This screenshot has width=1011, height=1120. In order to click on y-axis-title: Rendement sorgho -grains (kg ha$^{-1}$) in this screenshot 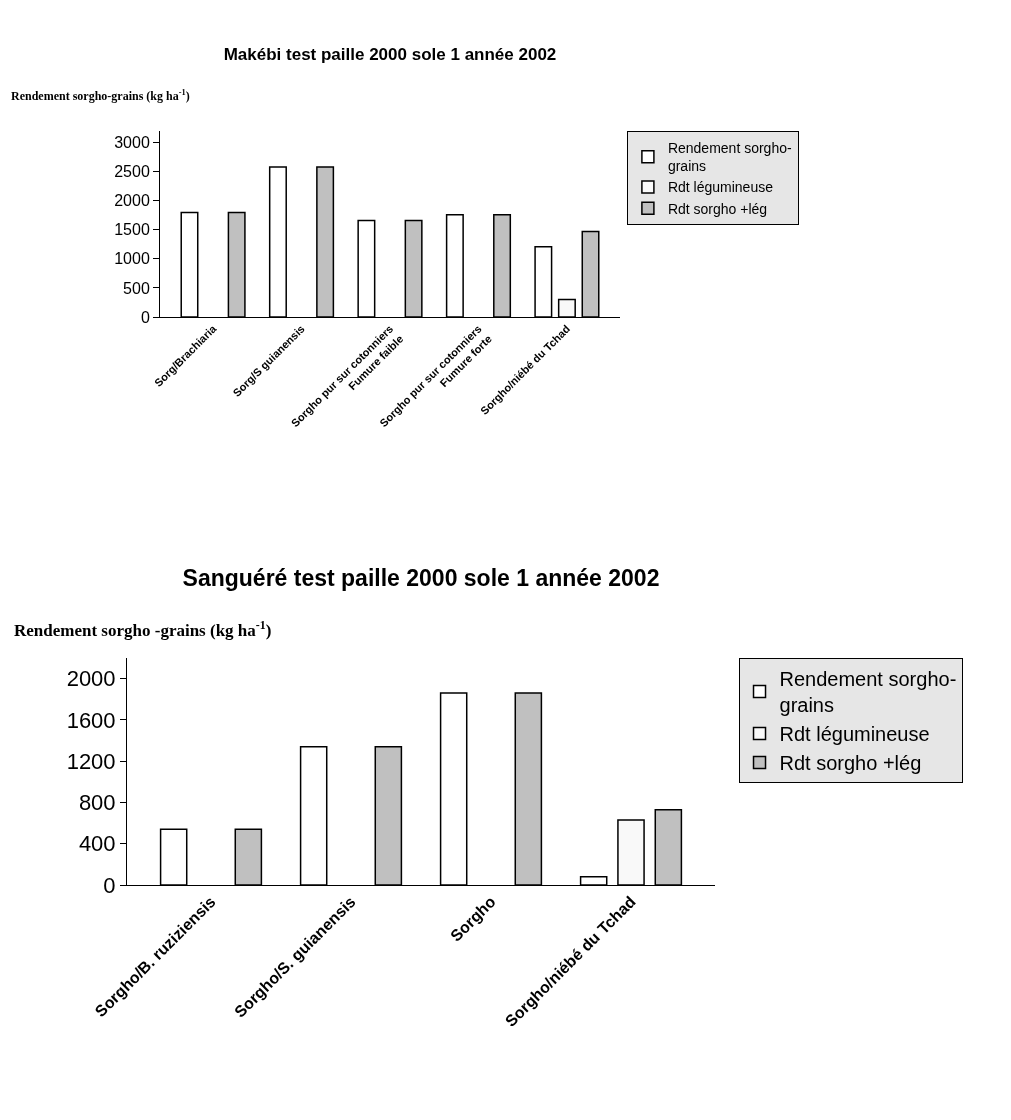, I will do `click(143, 629)`.